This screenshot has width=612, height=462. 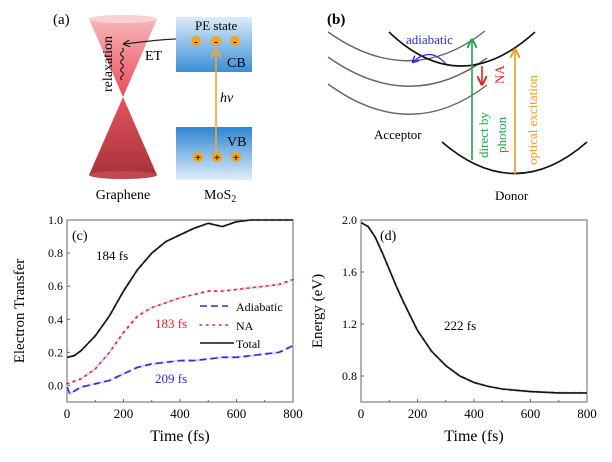 I want to click on chart-c-ytick-label: 0.8, so click(x=55, y=253).